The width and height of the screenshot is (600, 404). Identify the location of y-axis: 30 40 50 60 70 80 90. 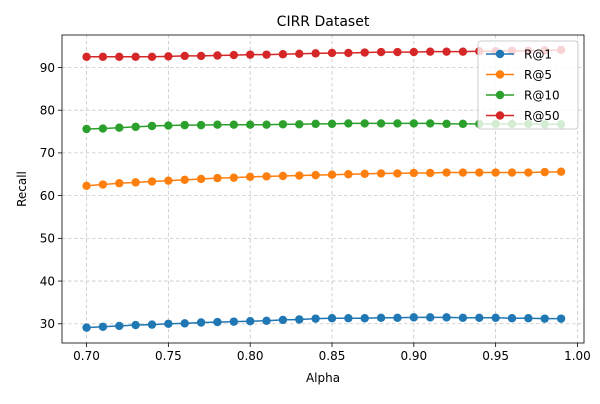
(51, 196).